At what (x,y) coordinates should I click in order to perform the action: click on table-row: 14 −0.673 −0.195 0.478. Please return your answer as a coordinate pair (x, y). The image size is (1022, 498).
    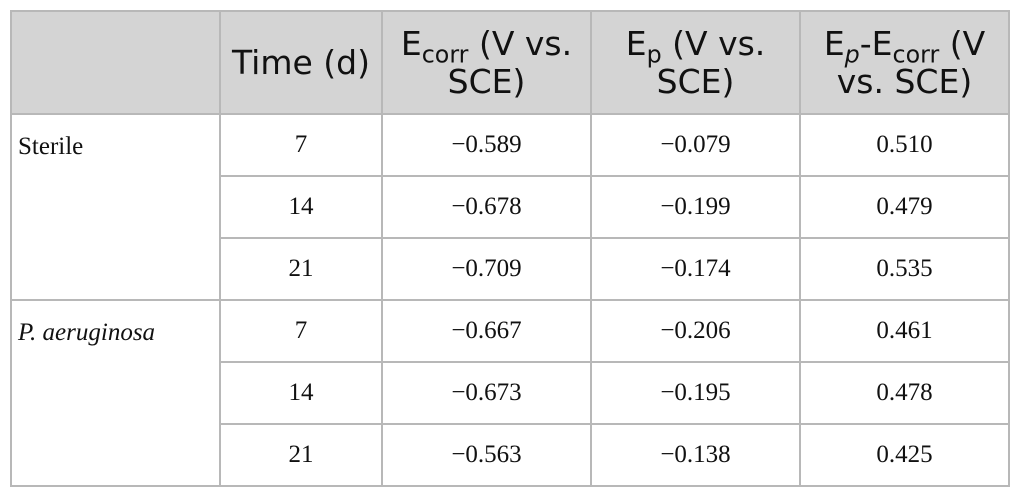
    Looking at the image, I should click on (510, 393).